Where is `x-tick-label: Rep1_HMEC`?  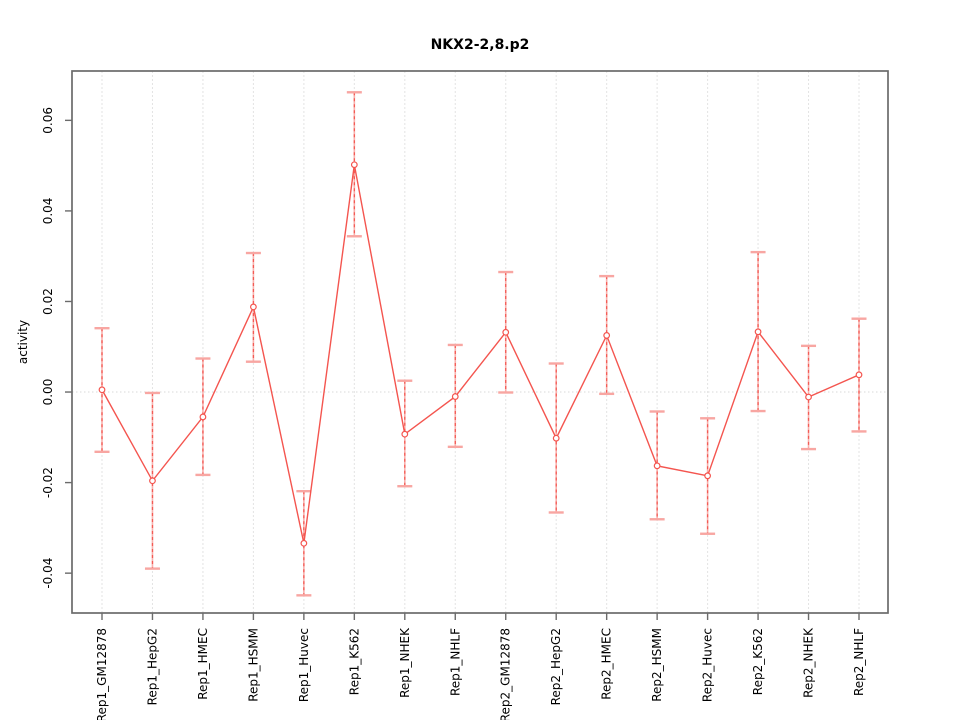 x-tick-label: Rep1_HMEC is located at coordinates (203, 664).